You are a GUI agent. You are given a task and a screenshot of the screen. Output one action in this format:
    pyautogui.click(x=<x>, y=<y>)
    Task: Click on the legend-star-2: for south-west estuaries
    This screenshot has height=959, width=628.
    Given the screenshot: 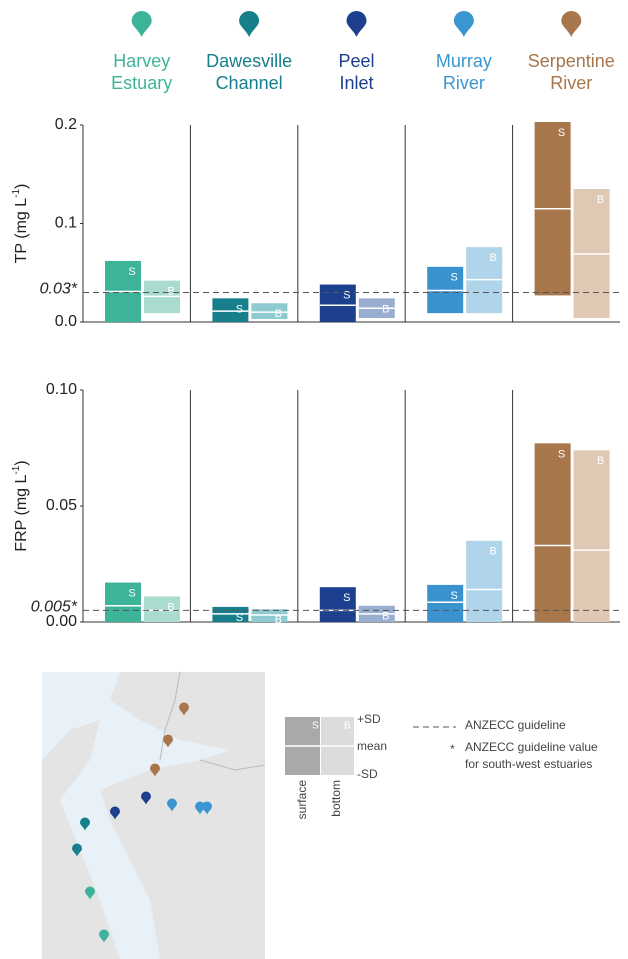 What is the action you would take?
    pyautogui.click(x=528, y=764)
    